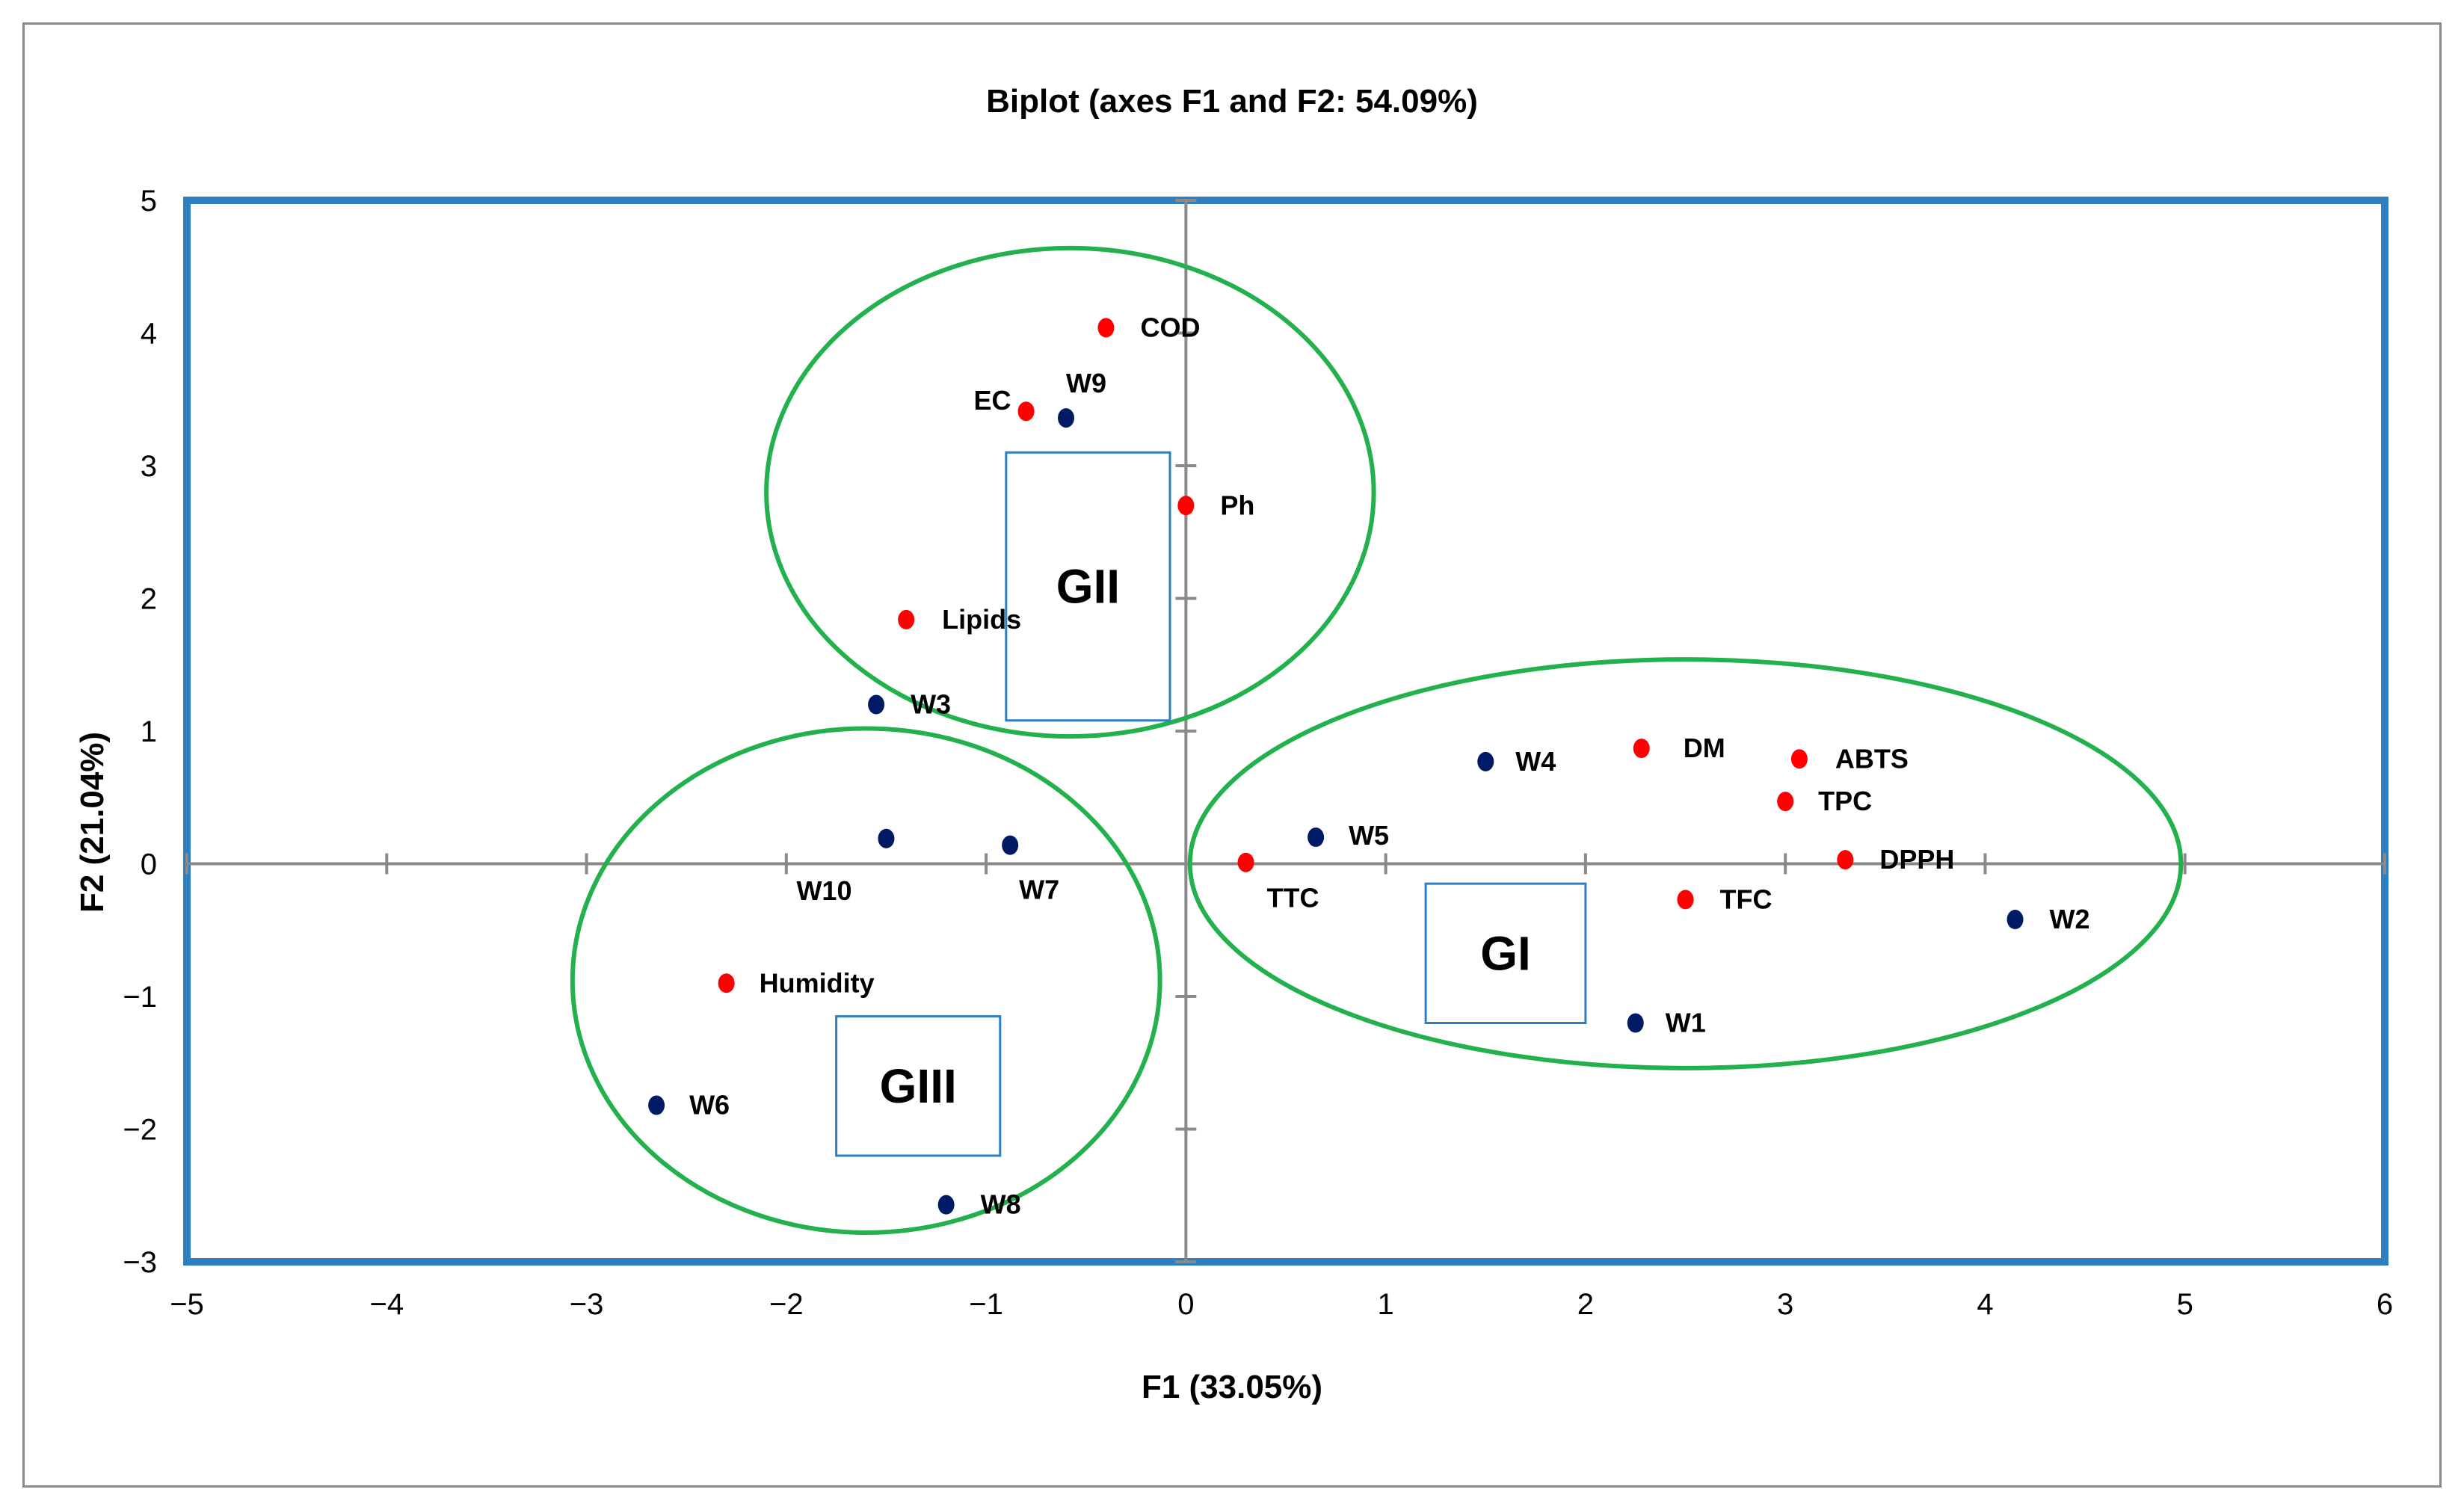 The width and height of the screenshot is (2464, 1510). I want to click on point-label-w6: W6, so click(709, 1105).